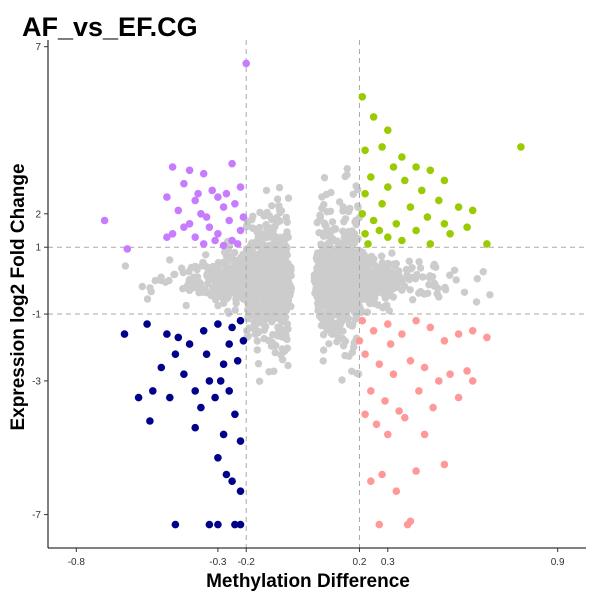  I want to click on y-tick-label: 1, so click(38, 248).